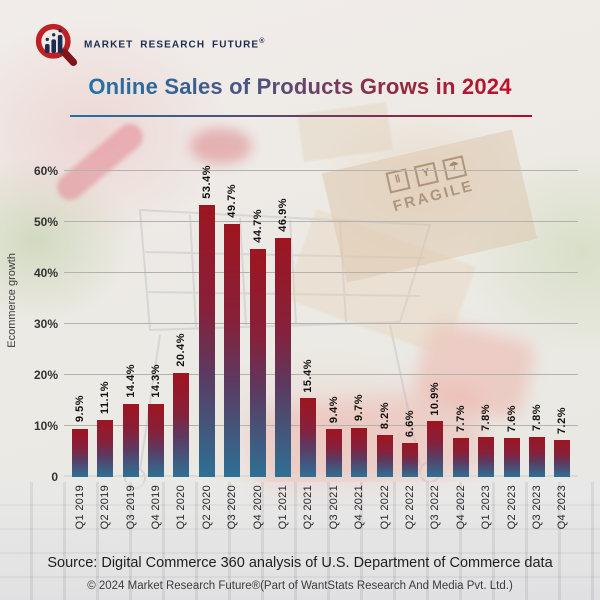 This screenshot has height=600, width=600. I want to click on brand-name-text: MARKET RESEARCH FUTURE, so click(172, 45).